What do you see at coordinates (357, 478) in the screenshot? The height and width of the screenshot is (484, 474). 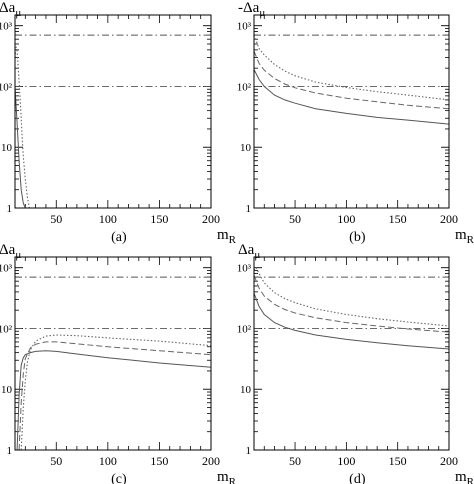 I see `panel-label: (d)` at bounding box center [357, 478].